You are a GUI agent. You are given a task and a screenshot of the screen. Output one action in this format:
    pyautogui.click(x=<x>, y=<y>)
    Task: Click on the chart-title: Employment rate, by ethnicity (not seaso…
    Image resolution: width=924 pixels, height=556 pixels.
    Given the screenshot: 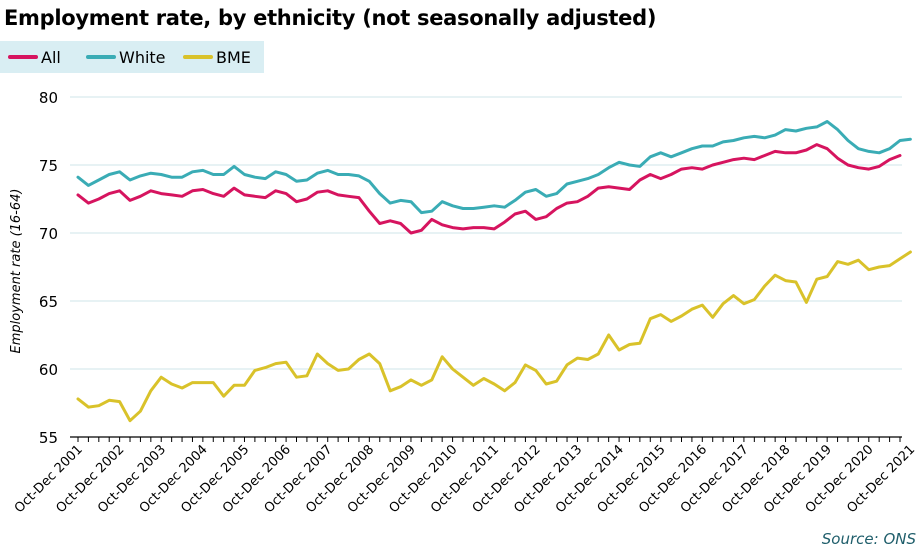 What is the action you would take?
    pyautogui.click(x=330, y=18)
    